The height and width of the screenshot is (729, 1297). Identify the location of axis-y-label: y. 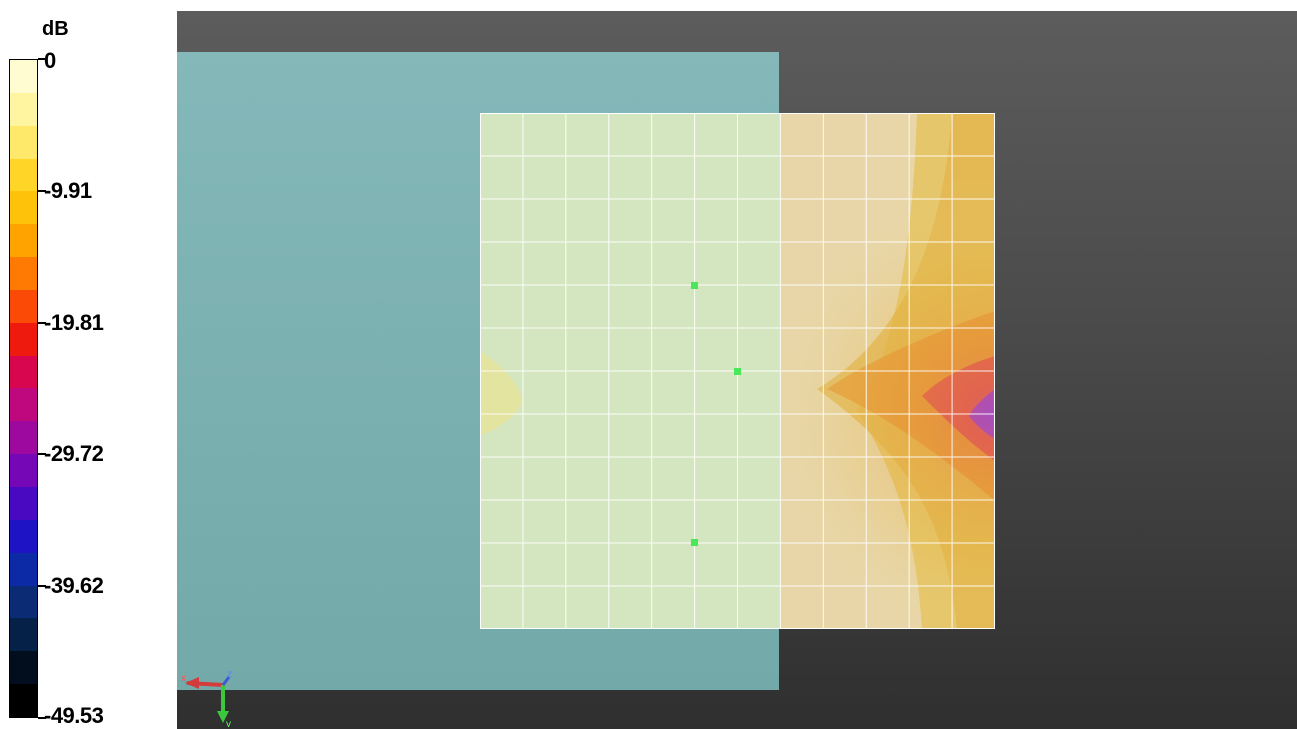
(228, 723).